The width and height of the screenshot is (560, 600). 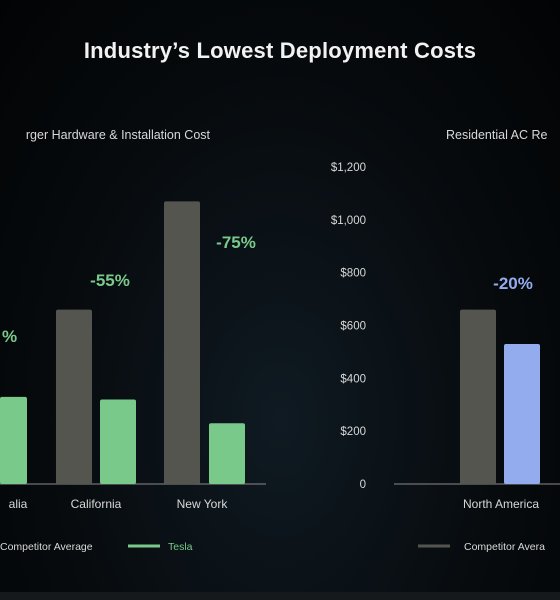 I want to click on y-tick-label-3: $600, so click(x=353, y=327).